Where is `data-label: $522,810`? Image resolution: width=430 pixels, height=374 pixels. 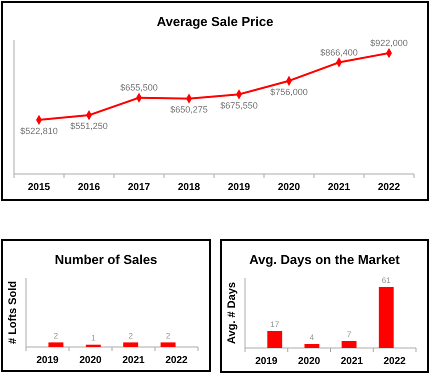
data-label: $522,810 is located at coordinates (39, 131).